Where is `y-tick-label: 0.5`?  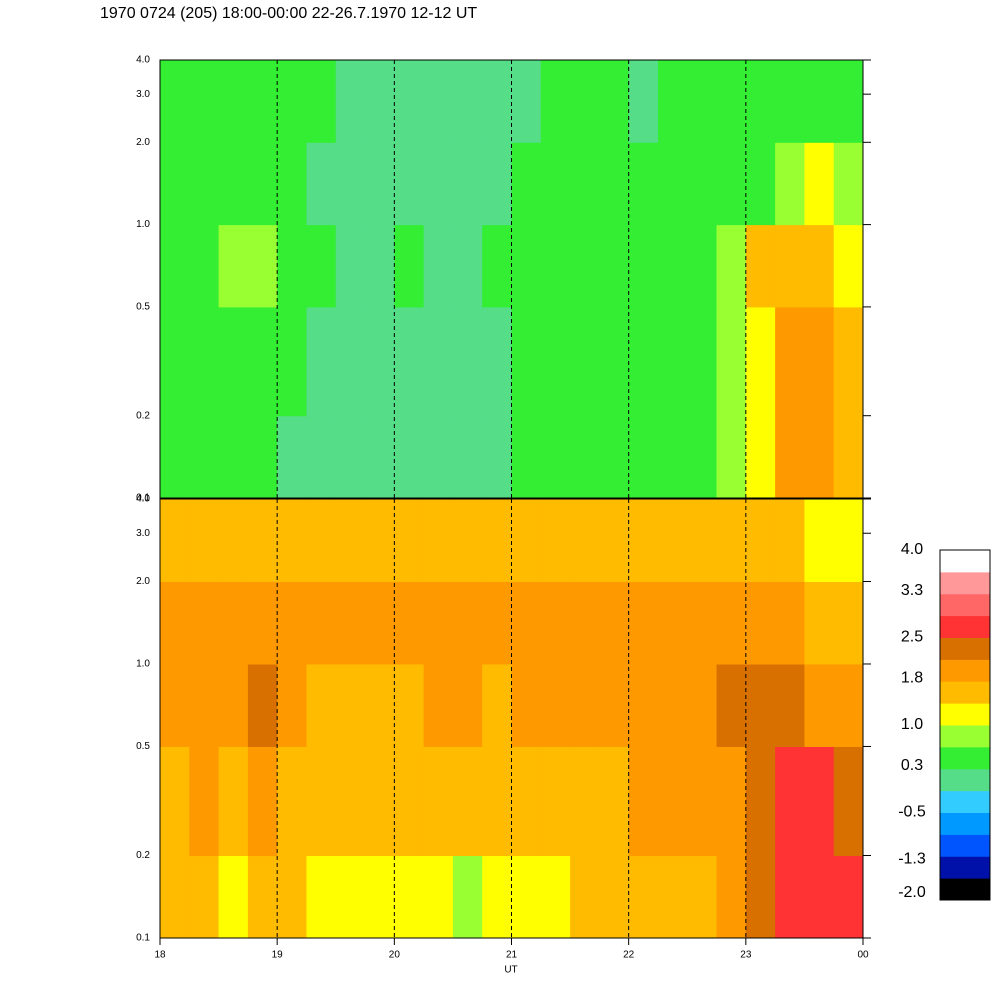
y-tick-label: 0.5 is located at coordinates (143, 307).